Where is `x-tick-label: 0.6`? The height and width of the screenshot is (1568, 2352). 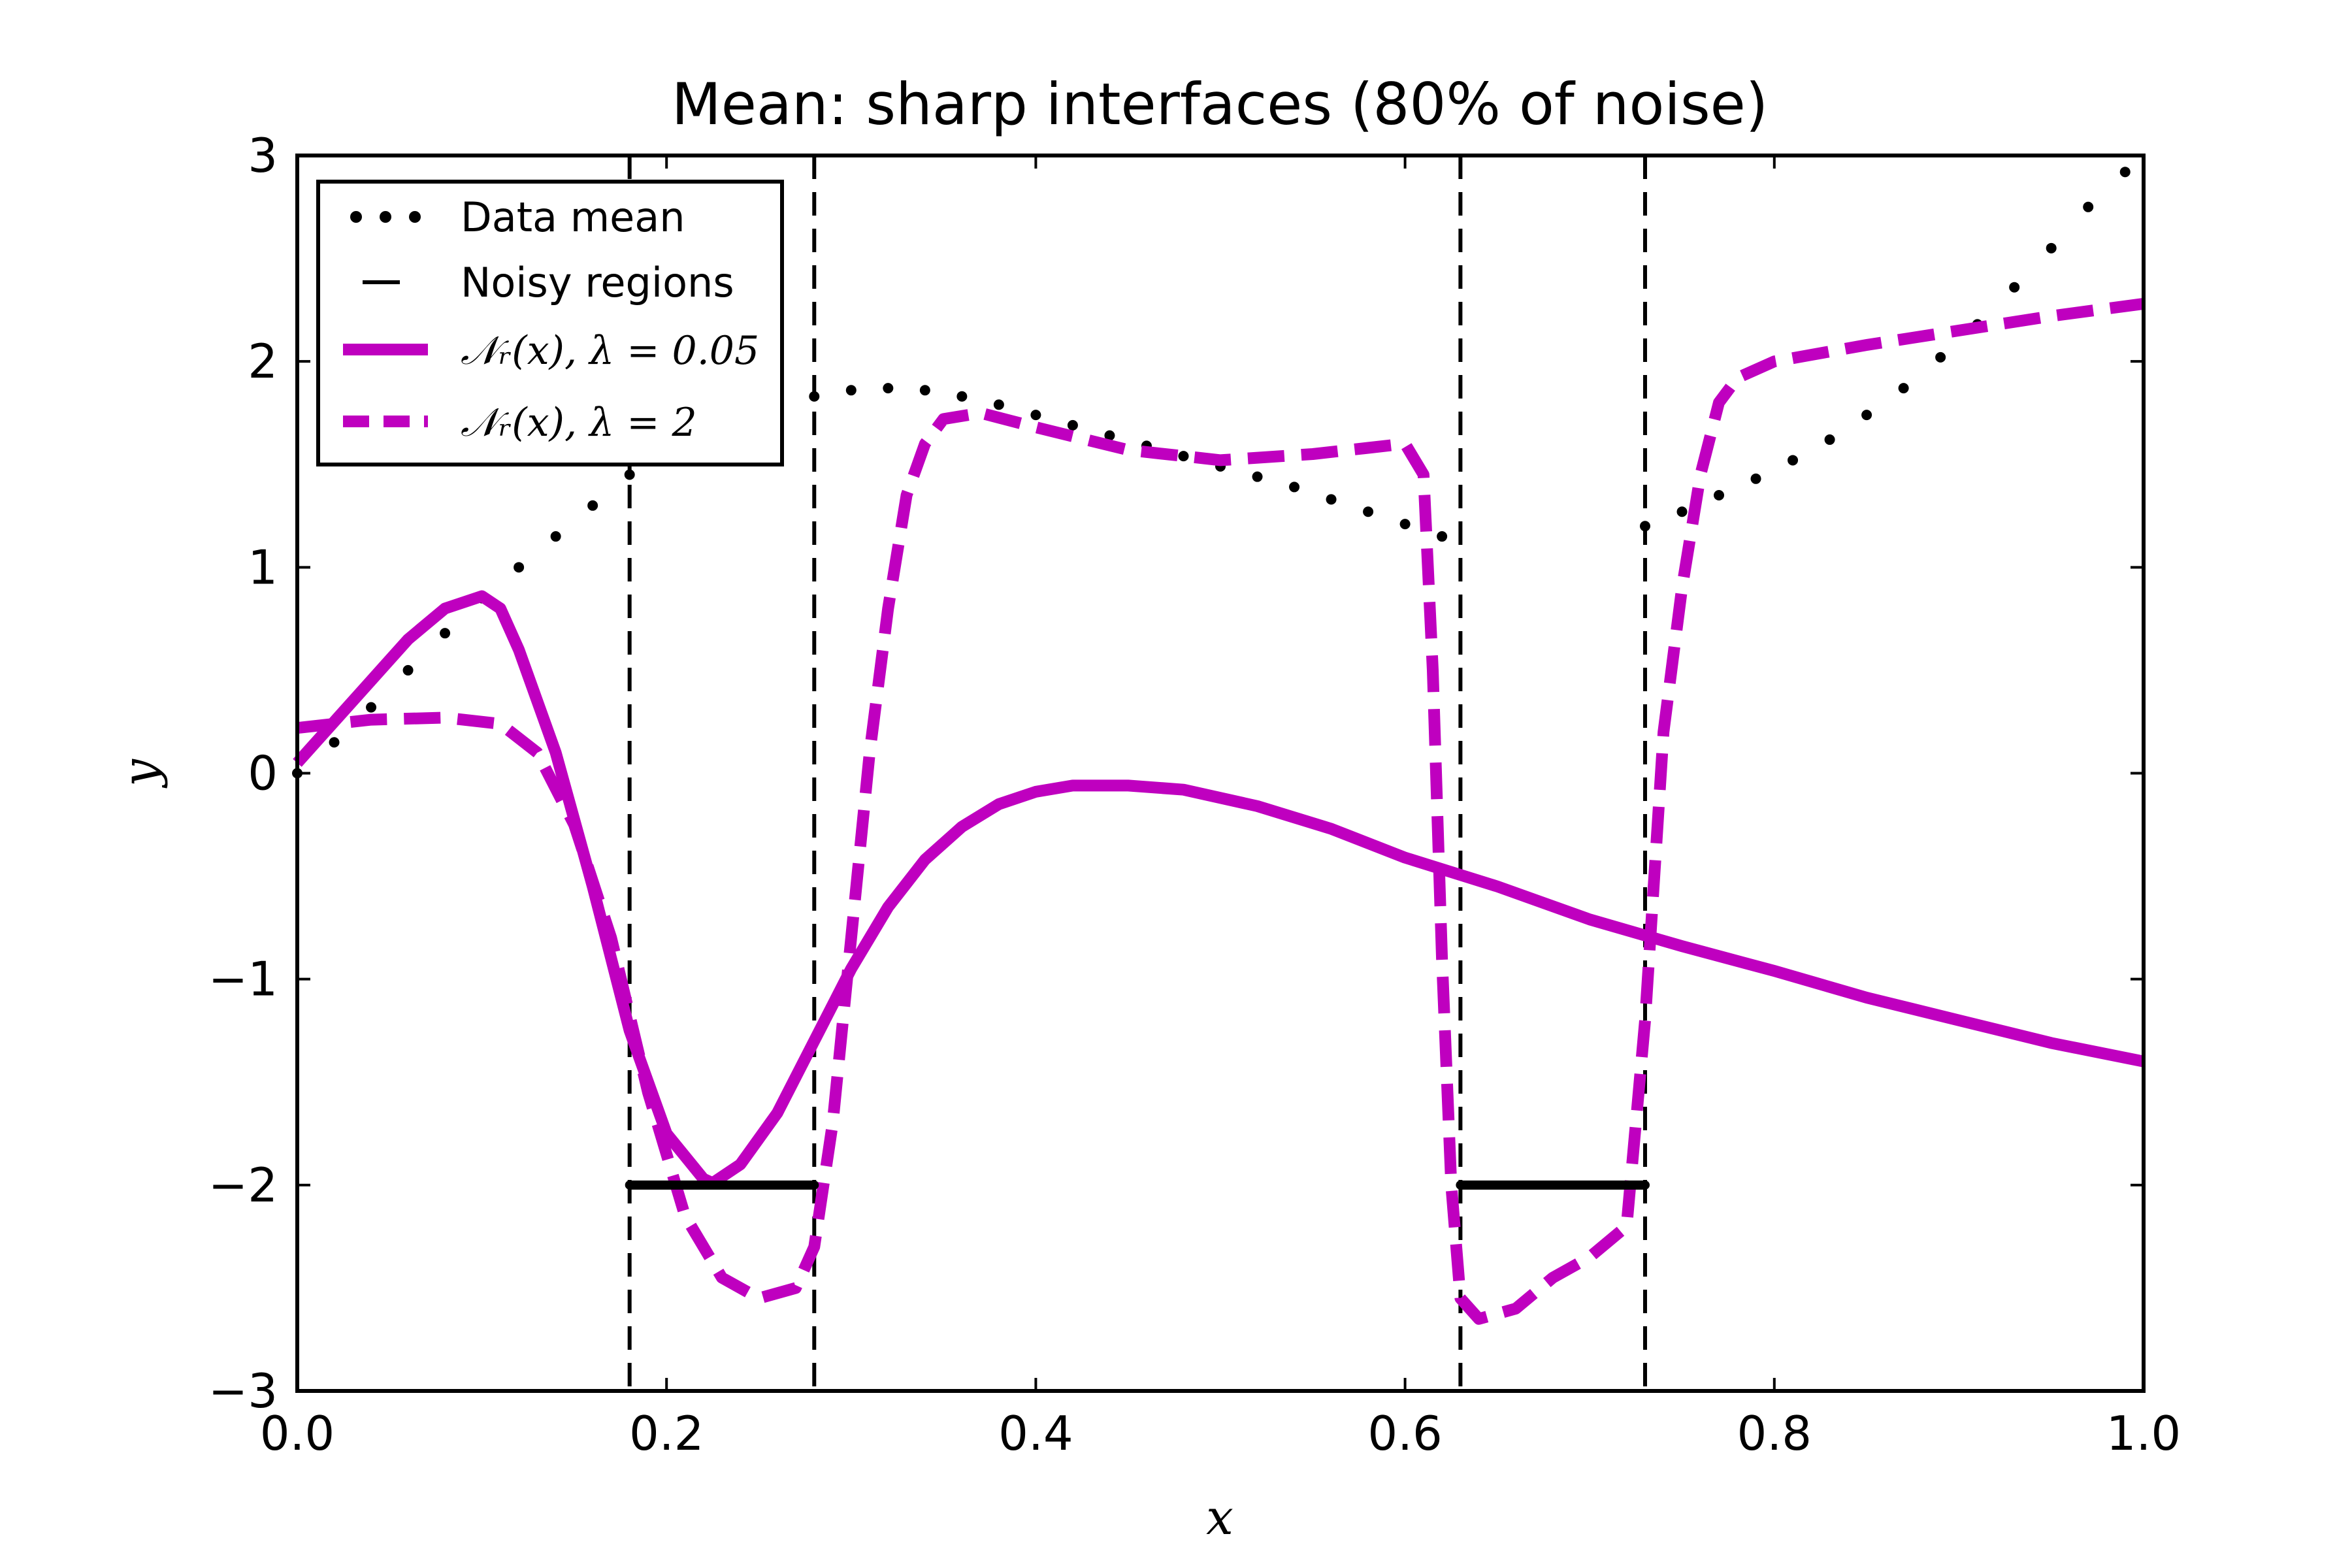 x-tick-label: 0.6 is located at coordinates (1405, 1433).